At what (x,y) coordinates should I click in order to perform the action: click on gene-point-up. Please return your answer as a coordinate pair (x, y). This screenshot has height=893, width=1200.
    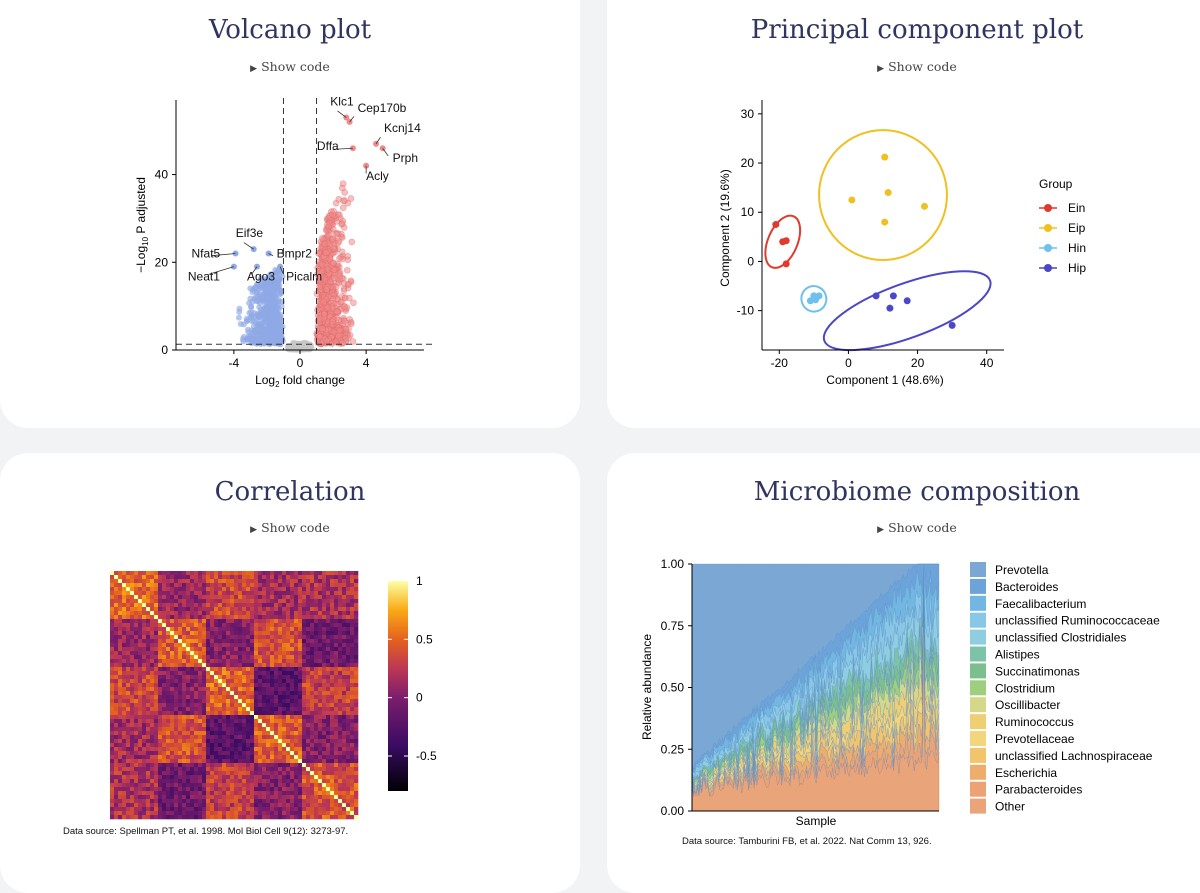
    Looking at the image, I should click on (323, 329).